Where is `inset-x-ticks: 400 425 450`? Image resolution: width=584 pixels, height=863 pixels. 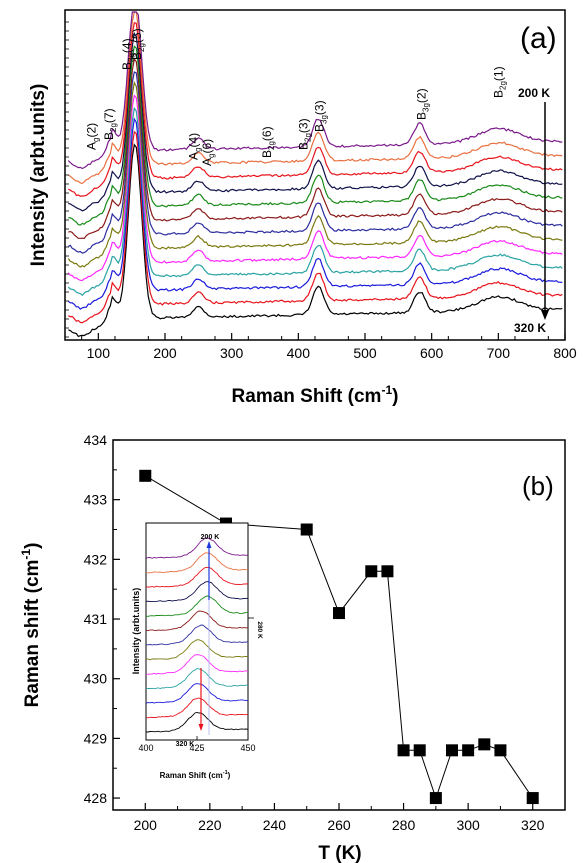 inset-x-ticks: 400 425 450 is located at coordinates (197, 744).